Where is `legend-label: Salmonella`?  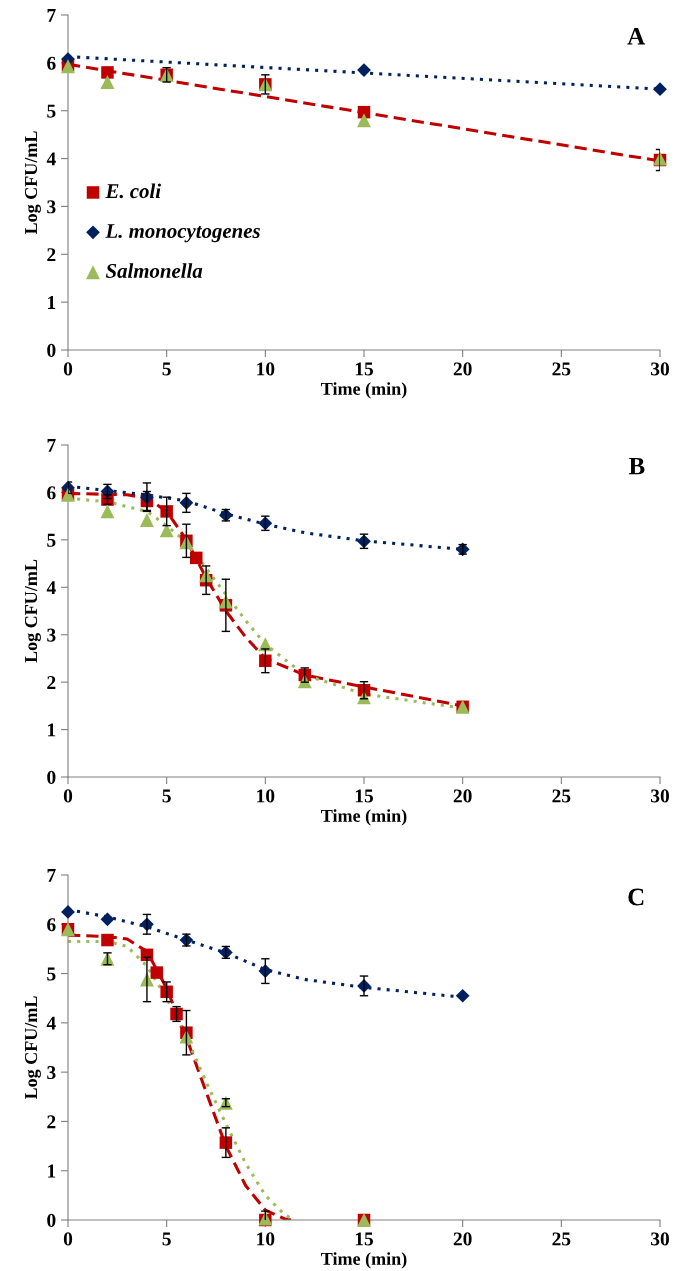 legend-label: Salmonella is located at coordinates (154, 270).